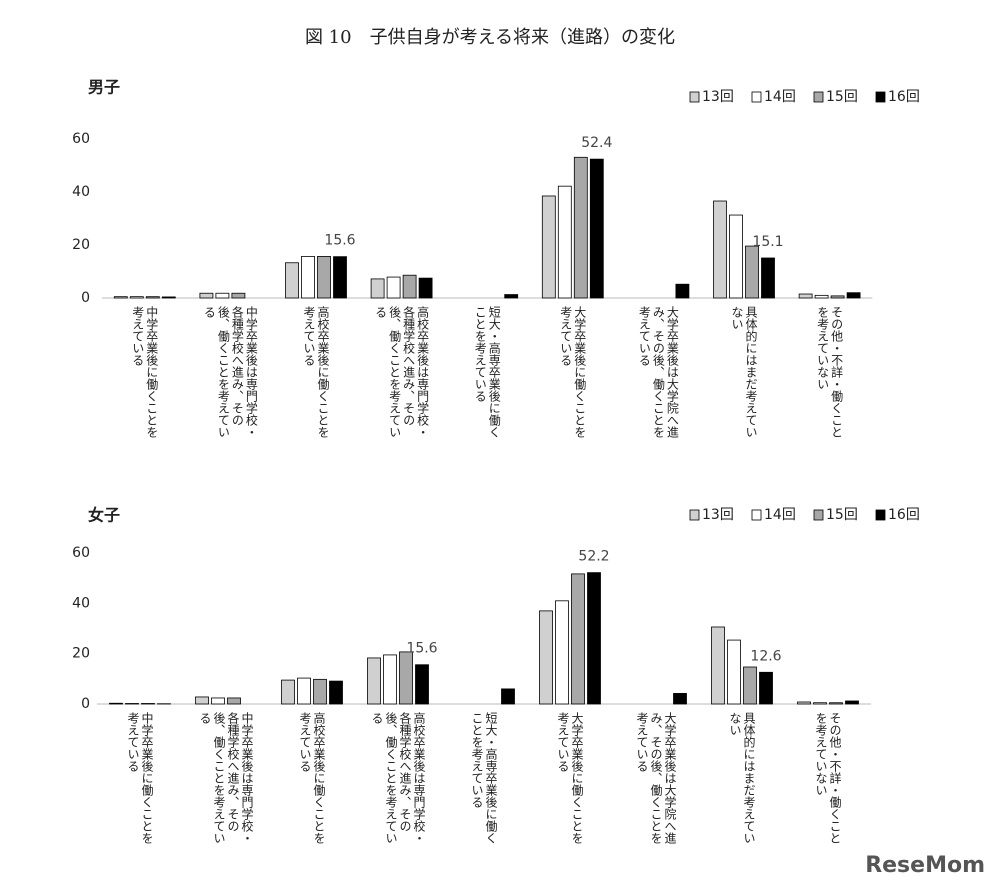 The height and width of the screenshot is (887, 1000). I want to click on x-tick-label: 大学卒業後は大学院へ進み、その後、働くことを考えている, so click(658, 372).